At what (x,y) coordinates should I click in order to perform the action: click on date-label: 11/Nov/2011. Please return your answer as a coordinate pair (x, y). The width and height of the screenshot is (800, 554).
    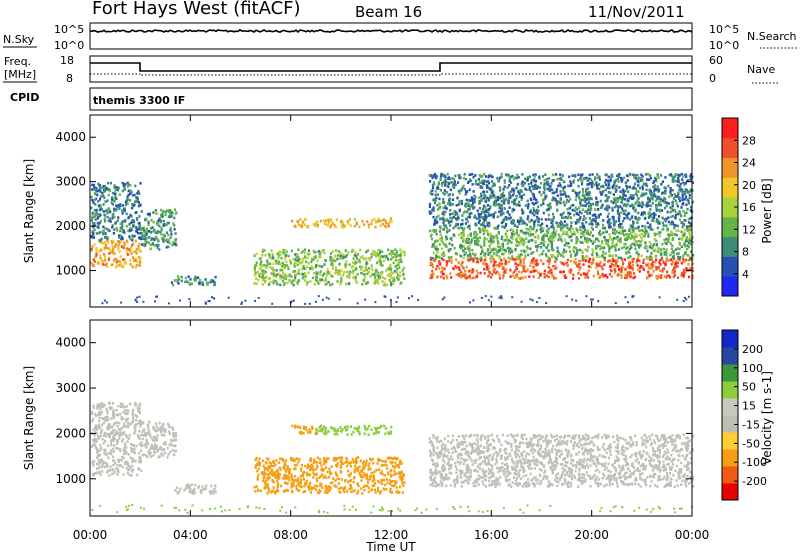
    Looking at the image, I should click on (636, 12).